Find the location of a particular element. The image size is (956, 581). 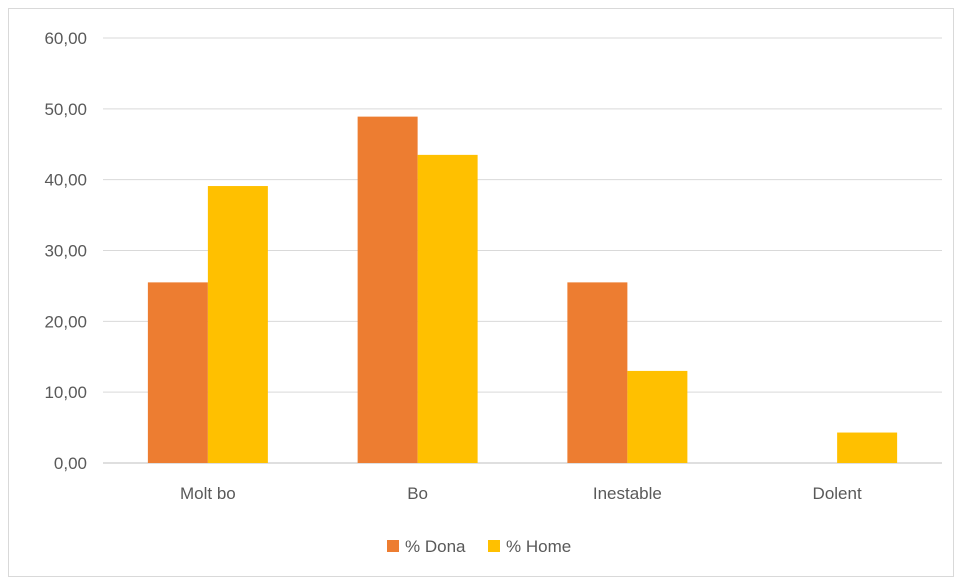

x-axis-categories: Molt bo Bo Inestable Dolent is located at coordinates (521, 493).